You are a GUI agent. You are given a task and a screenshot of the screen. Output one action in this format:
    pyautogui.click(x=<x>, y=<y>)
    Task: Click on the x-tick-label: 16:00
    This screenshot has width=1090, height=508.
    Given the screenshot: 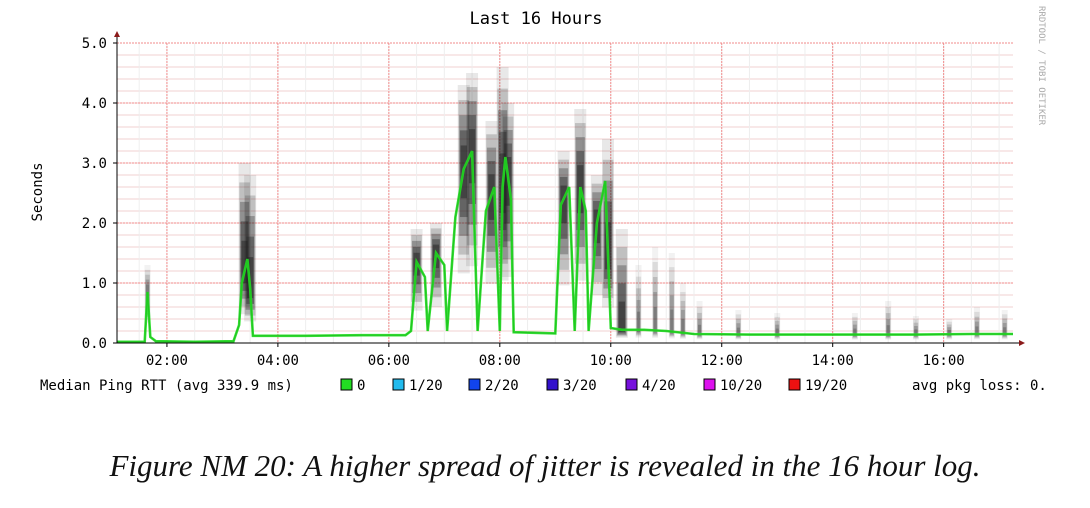 What is the action you would take?
    pyautogui.click(x=944, y=361)
    